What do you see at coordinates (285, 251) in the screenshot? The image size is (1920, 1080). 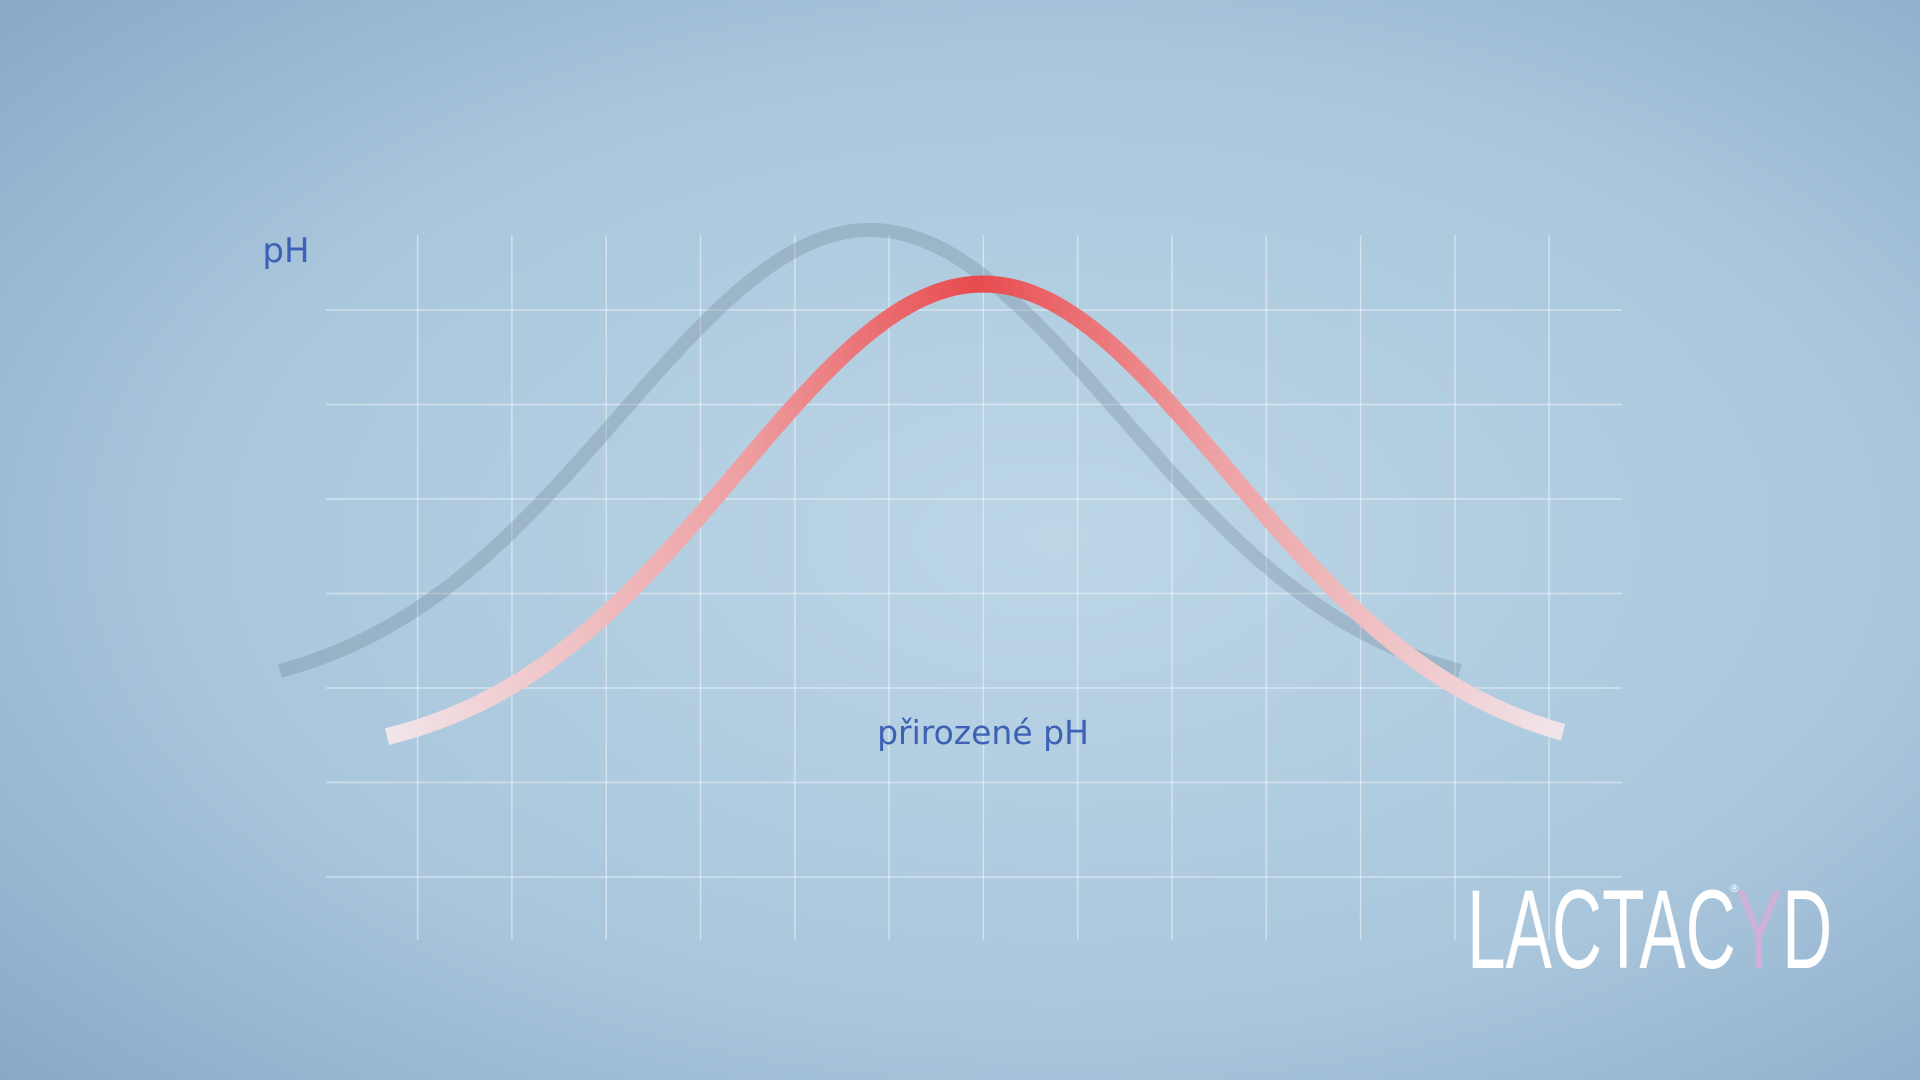 I see `axis-label: pH` at bounding box center [285, 251].